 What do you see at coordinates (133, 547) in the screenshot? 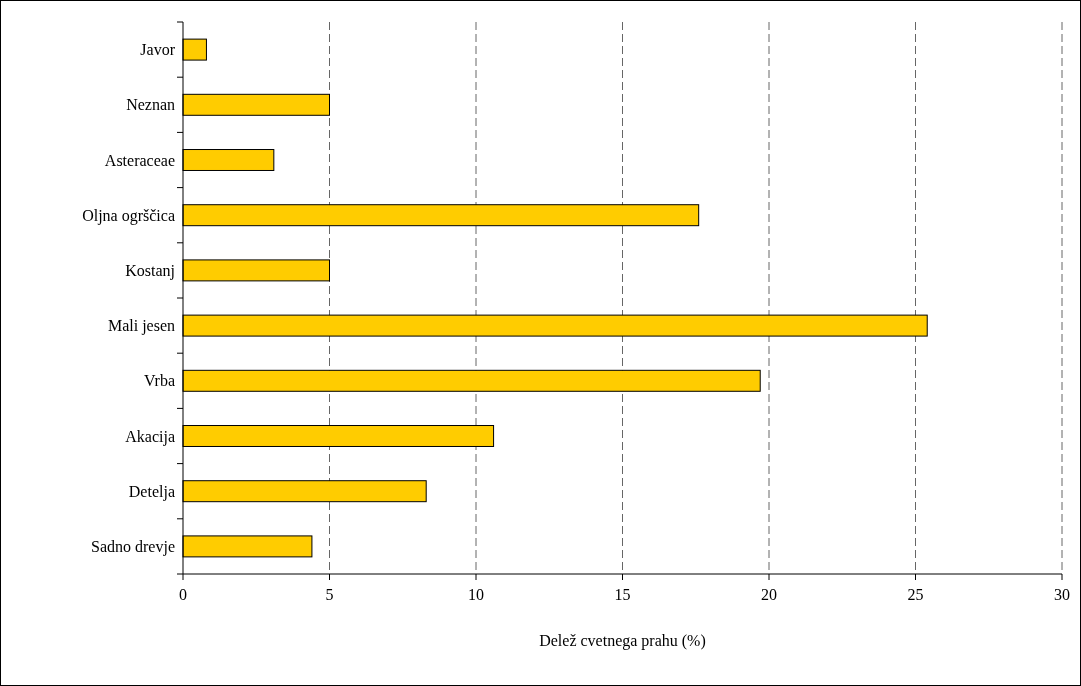
I see `y-tick-label: Sadno drevje` at bounding box center [133, 547].